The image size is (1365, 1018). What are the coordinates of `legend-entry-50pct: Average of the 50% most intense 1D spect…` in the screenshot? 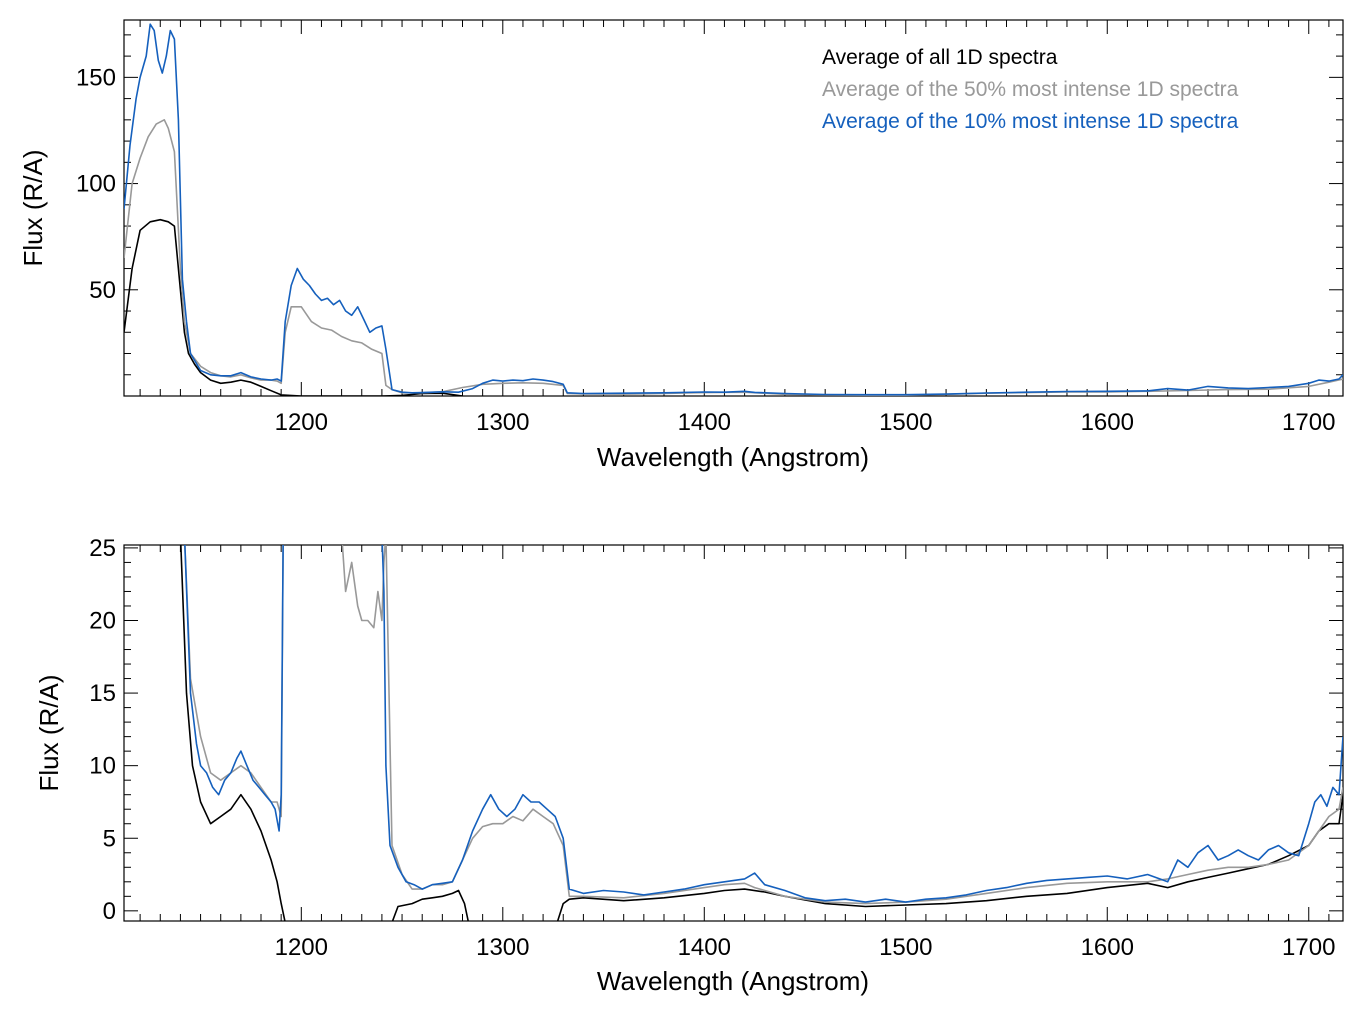 It's located at (1030, 89).